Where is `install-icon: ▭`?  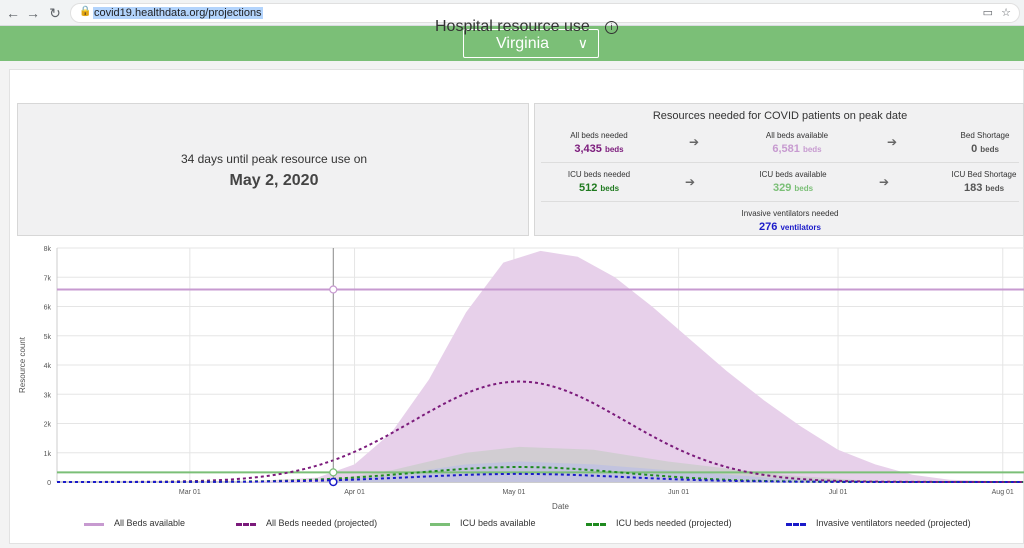
install-icon: ▭ is located at coordinates (987, 13).